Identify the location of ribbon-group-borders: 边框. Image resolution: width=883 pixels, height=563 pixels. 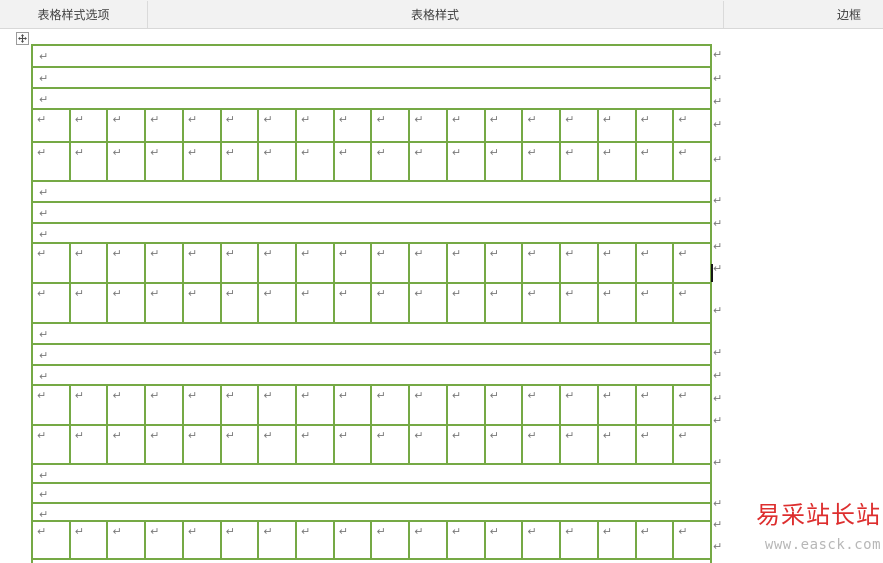
(848, 15).